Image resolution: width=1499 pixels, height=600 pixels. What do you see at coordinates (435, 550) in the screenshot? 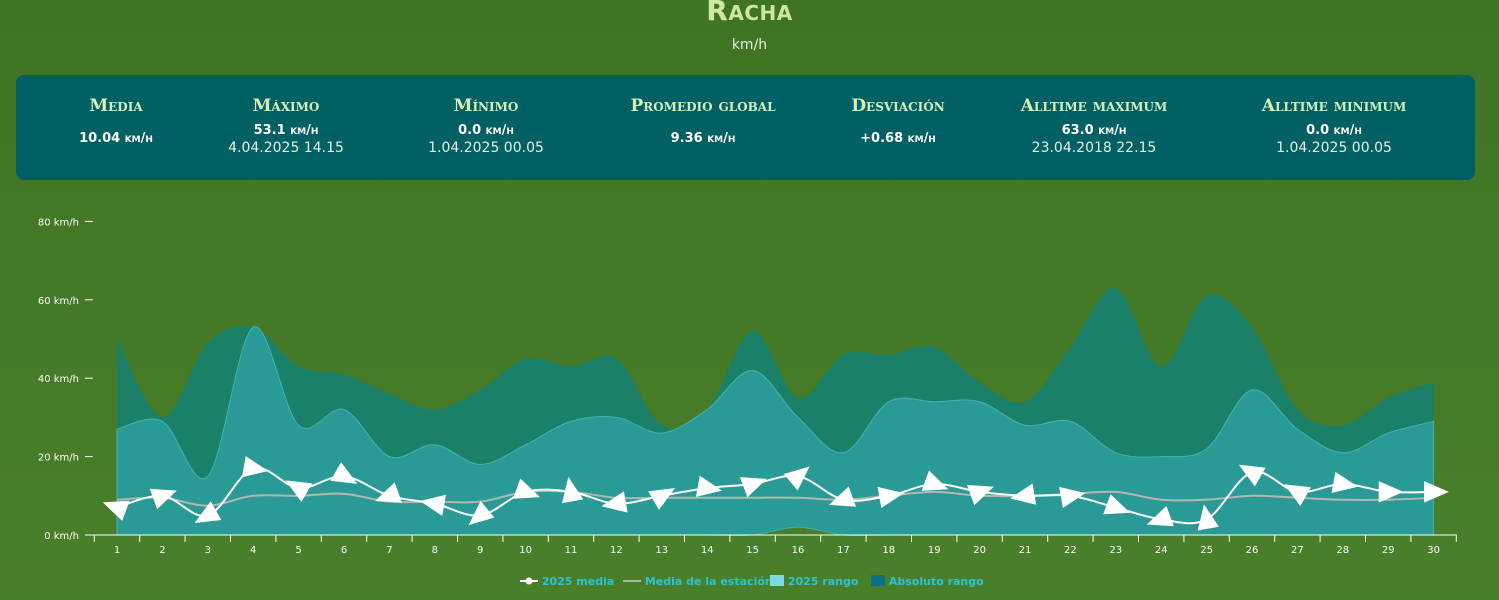
I see `x-axis-tick-label: 8` at bounding box center [435, 550].